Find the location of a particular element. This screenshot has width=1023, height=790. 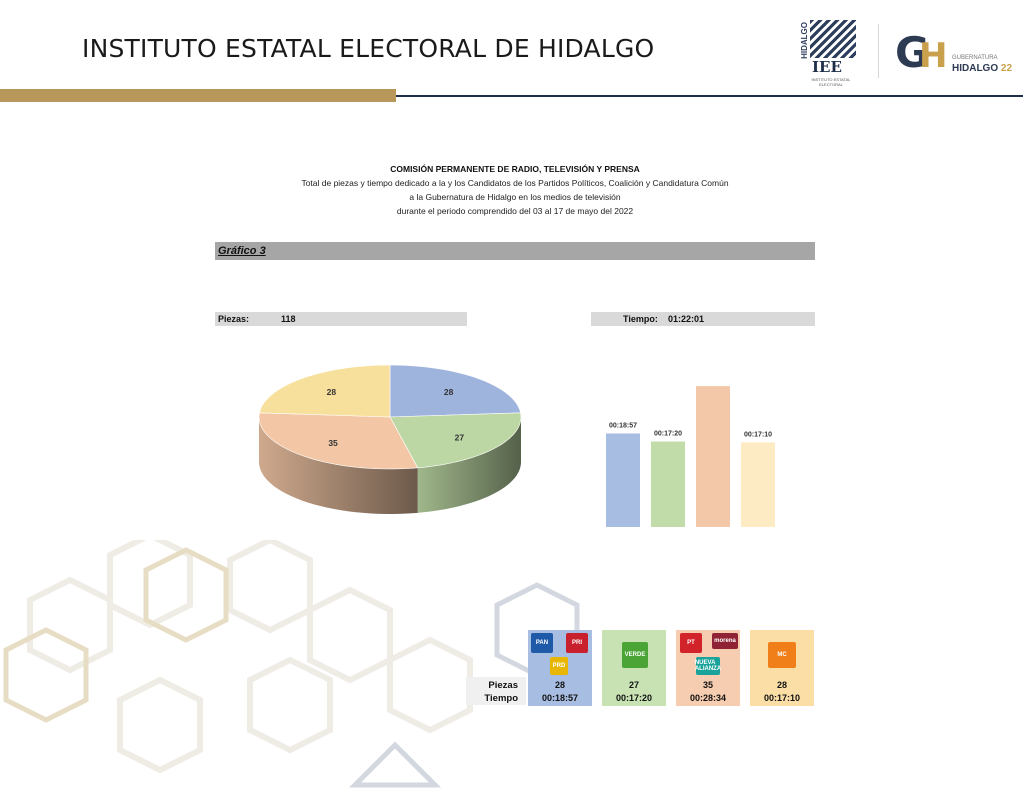

party-column-1: PAN PRI PRD 28 00:18:57 is located at coordinates (560, 668).